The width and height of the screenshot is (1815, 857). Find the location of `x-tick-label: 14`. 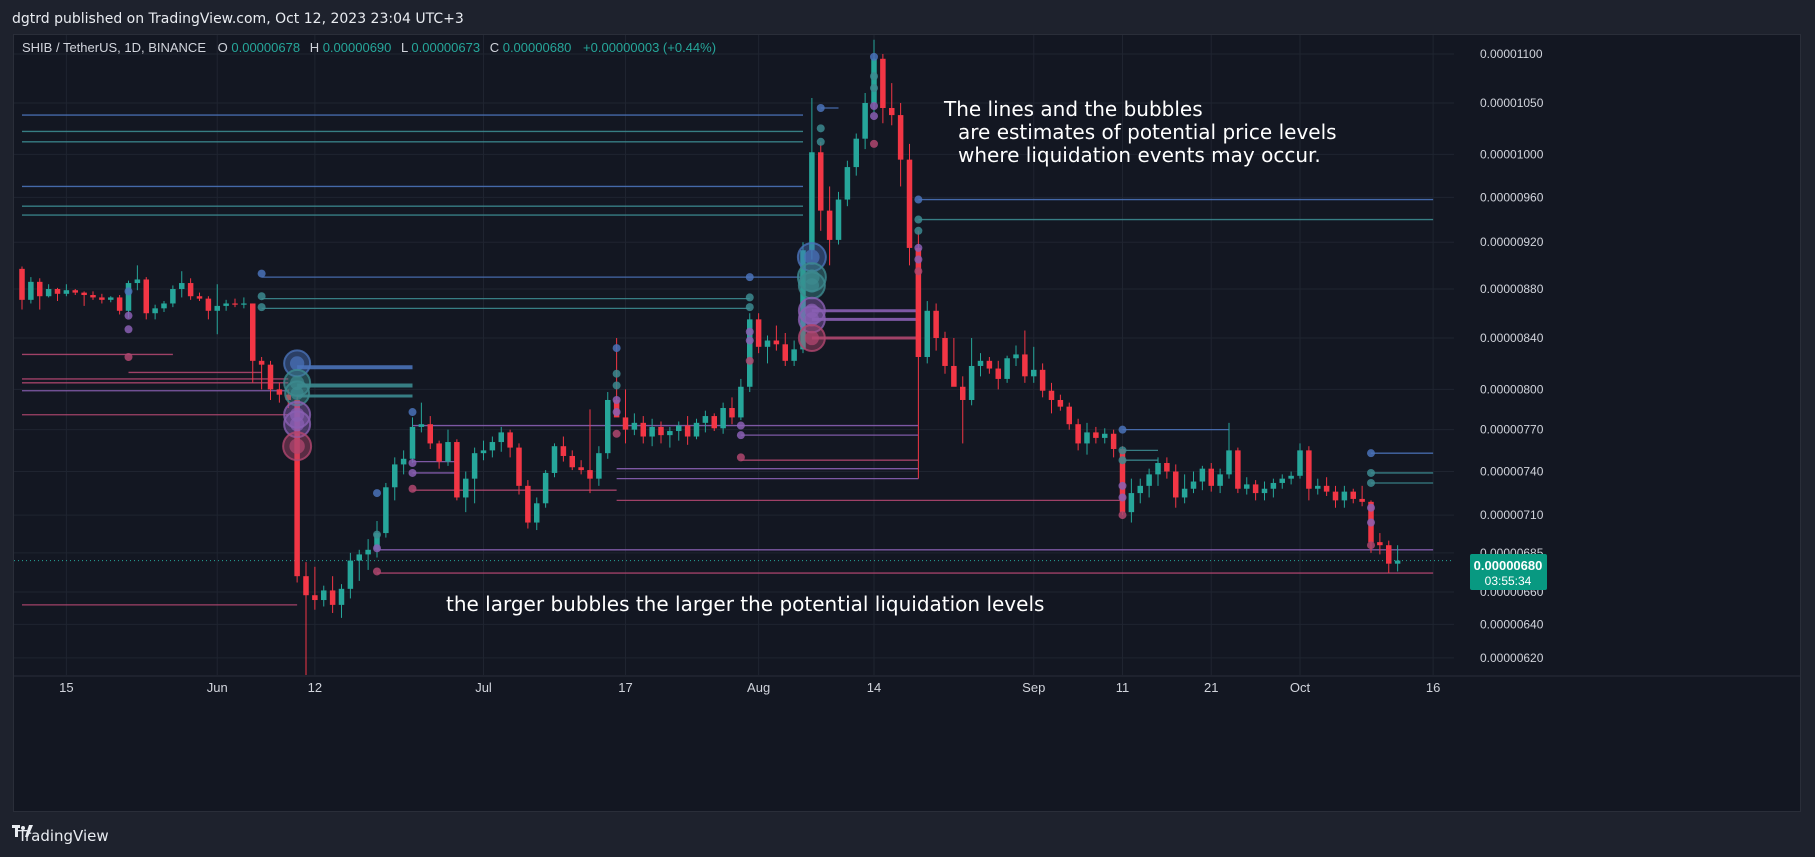

x-tick-label: 14 is located at coordinates (874, 687).